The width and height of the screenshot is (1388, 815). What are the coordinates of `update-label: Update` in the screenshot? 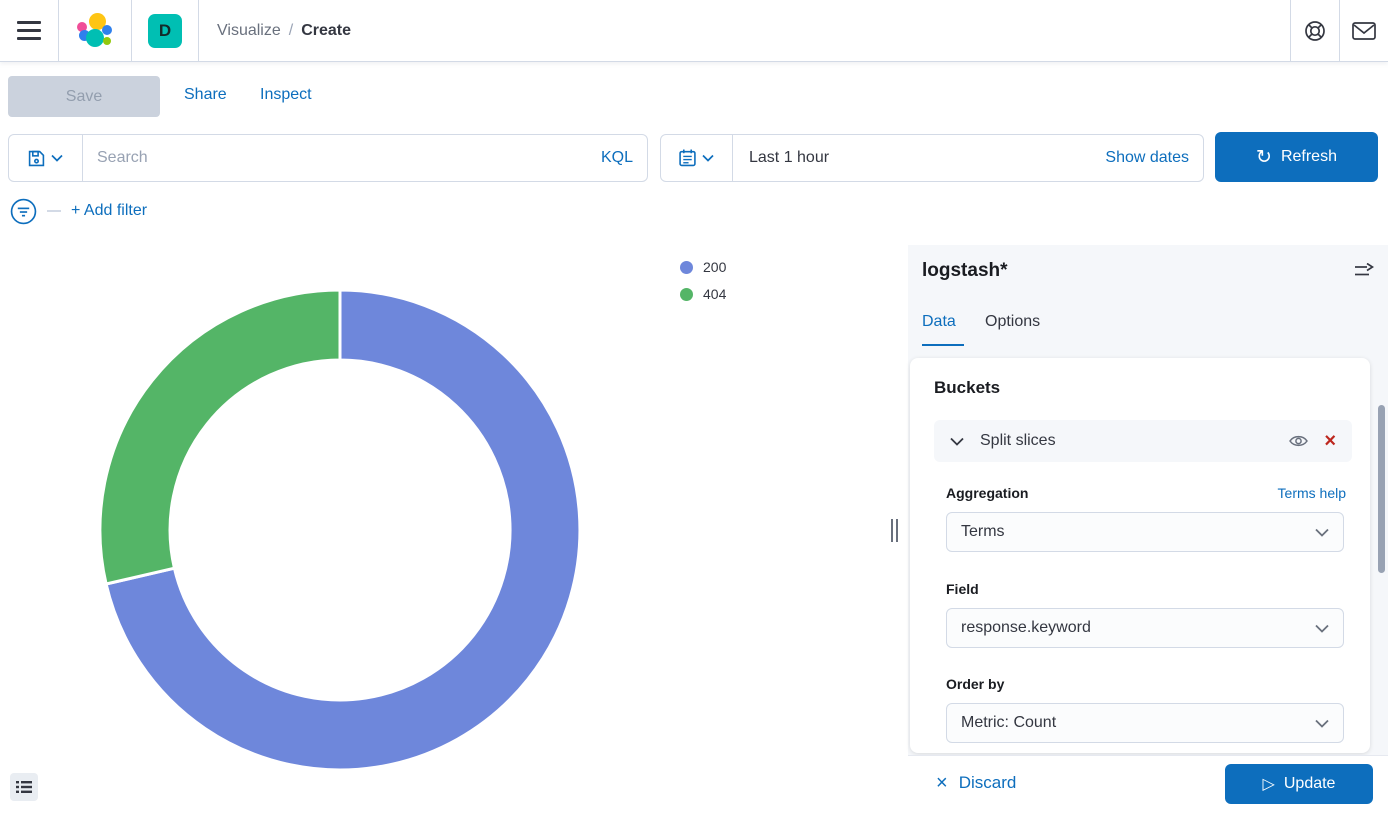 It's located at (1309, 783).